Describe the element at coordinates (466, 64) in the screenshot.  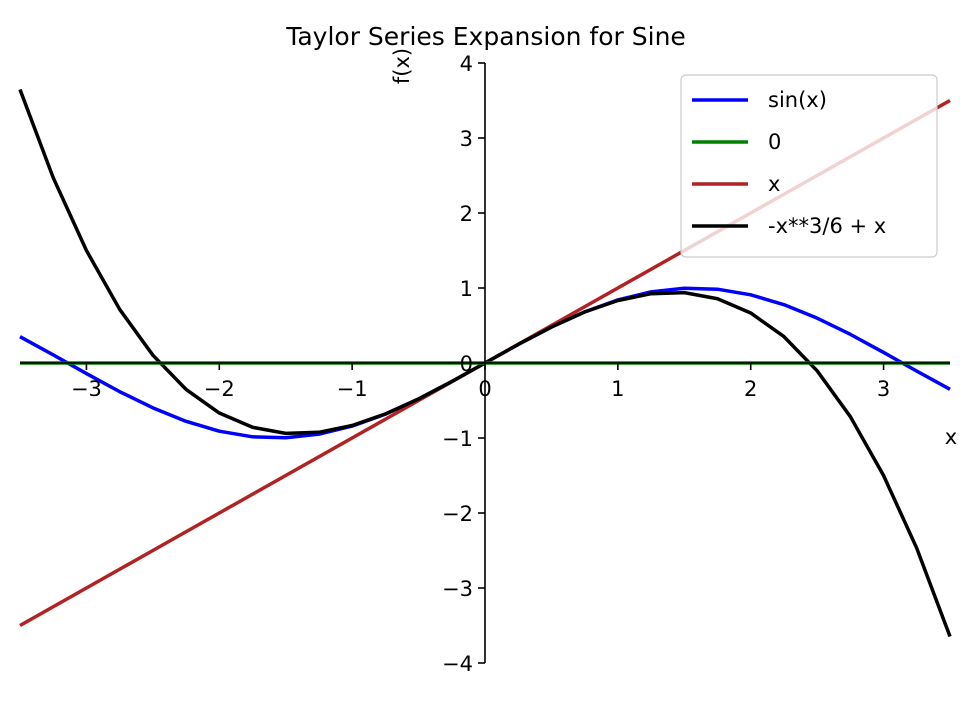
I see `y-tick-label-8: 4` at that location.